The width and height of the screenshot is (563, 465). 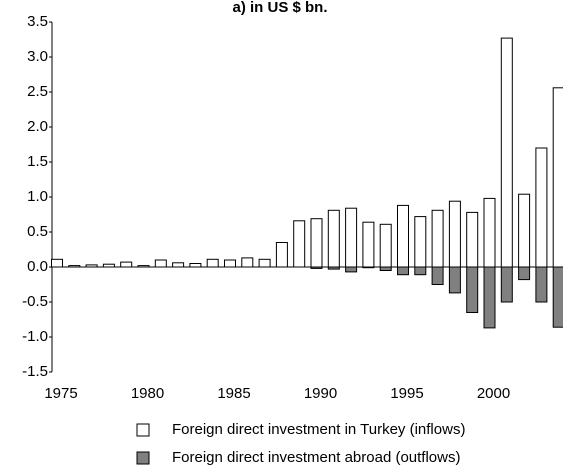 What do you see at coordinates (37, 56) in the screenshot?
I see `y-tick-label: 3.0` at bounding box center [37, 56].